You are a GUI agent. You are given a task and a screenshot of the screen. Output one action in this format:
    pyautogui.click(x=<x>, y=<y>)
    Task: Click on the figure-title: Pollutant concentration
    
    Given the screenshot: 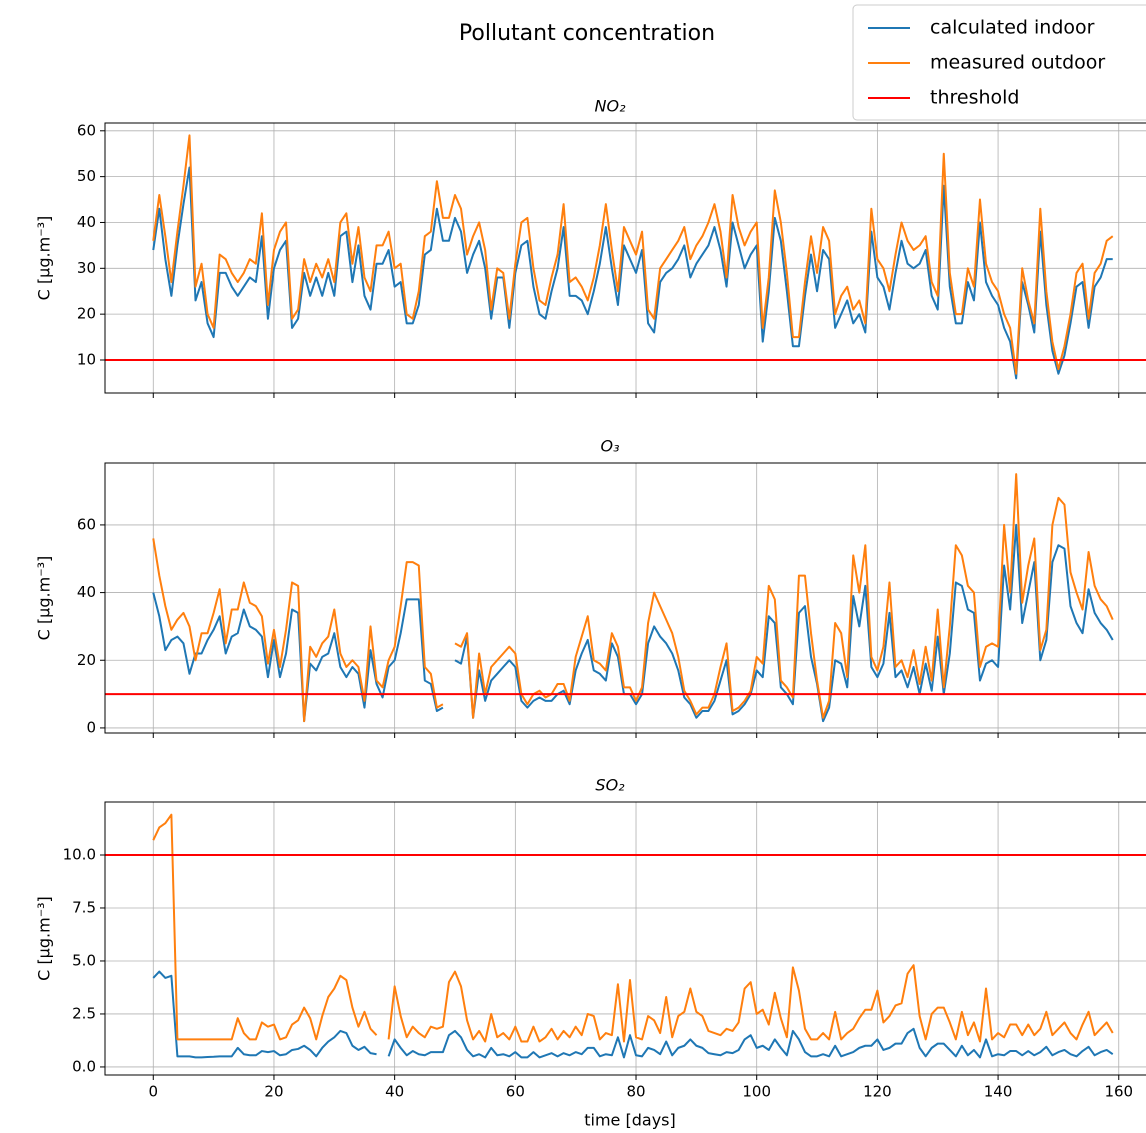 What is the action you would take?
    pyautogui.click(x=587, y=33)
    